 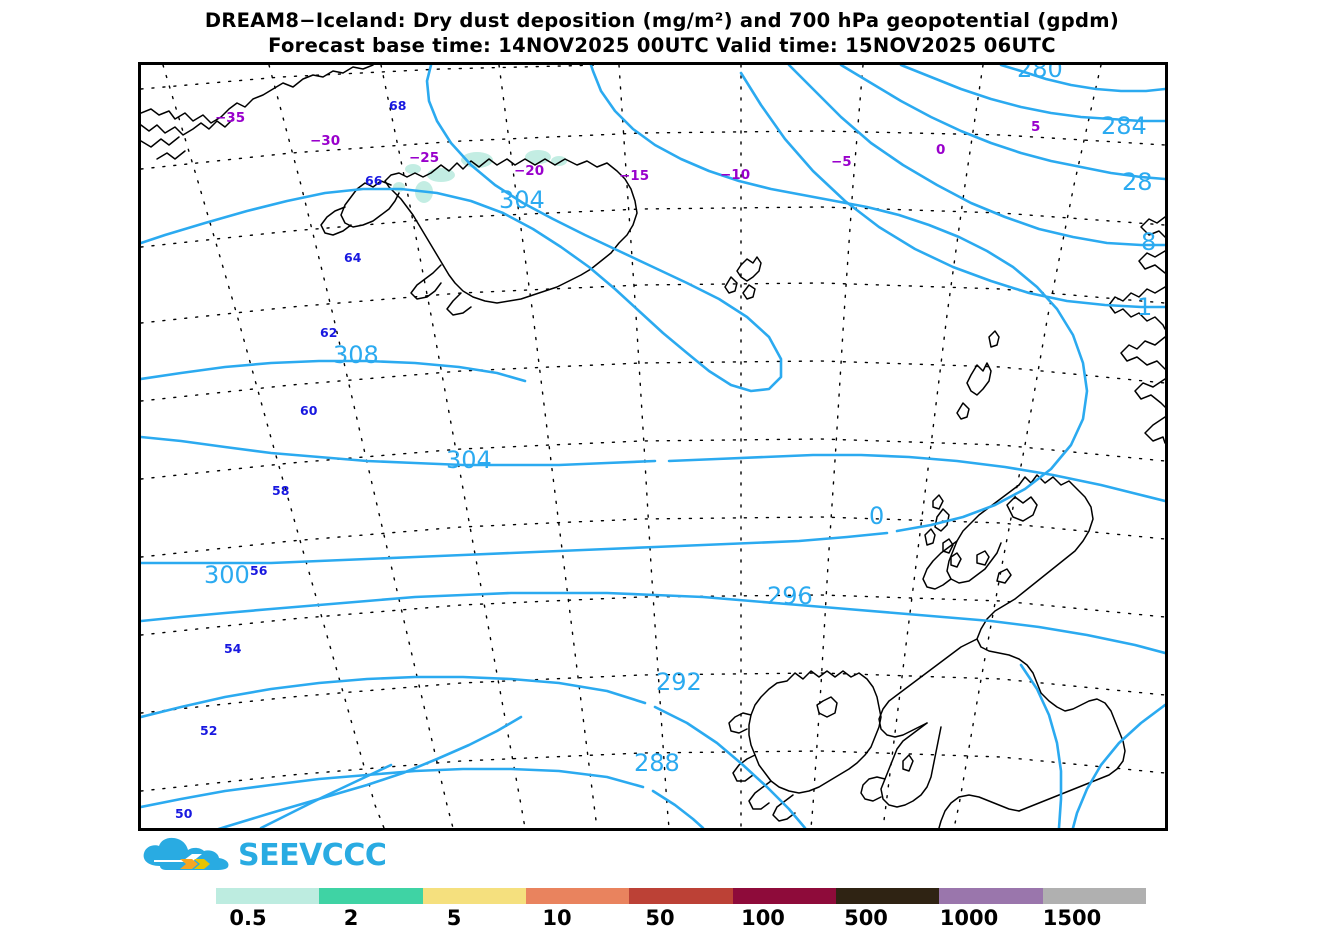 I want to click on deposition-colorbar, so click(x=681, y=896).